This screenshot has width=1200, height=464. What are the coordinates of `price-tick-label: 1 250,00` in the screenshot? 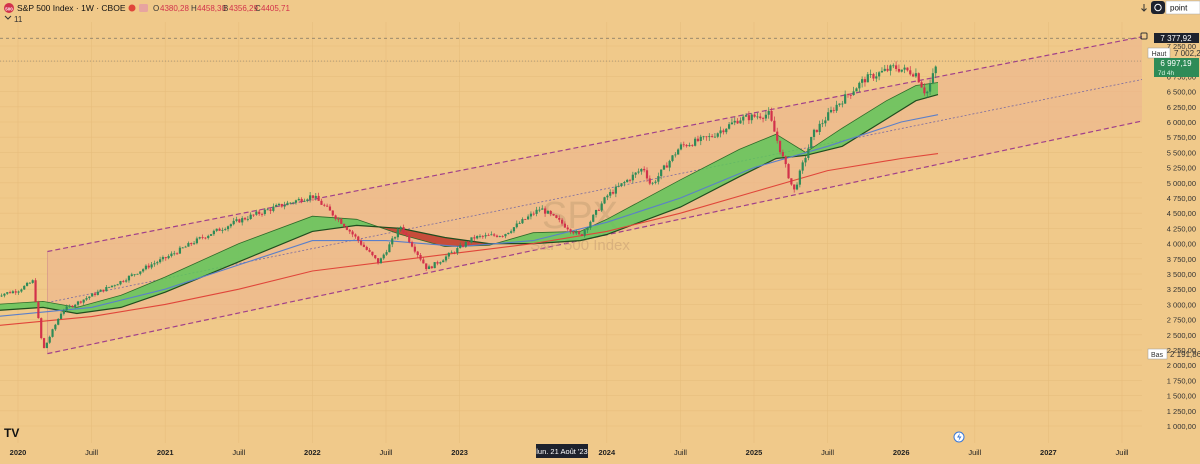 It's located at (1181, 411).